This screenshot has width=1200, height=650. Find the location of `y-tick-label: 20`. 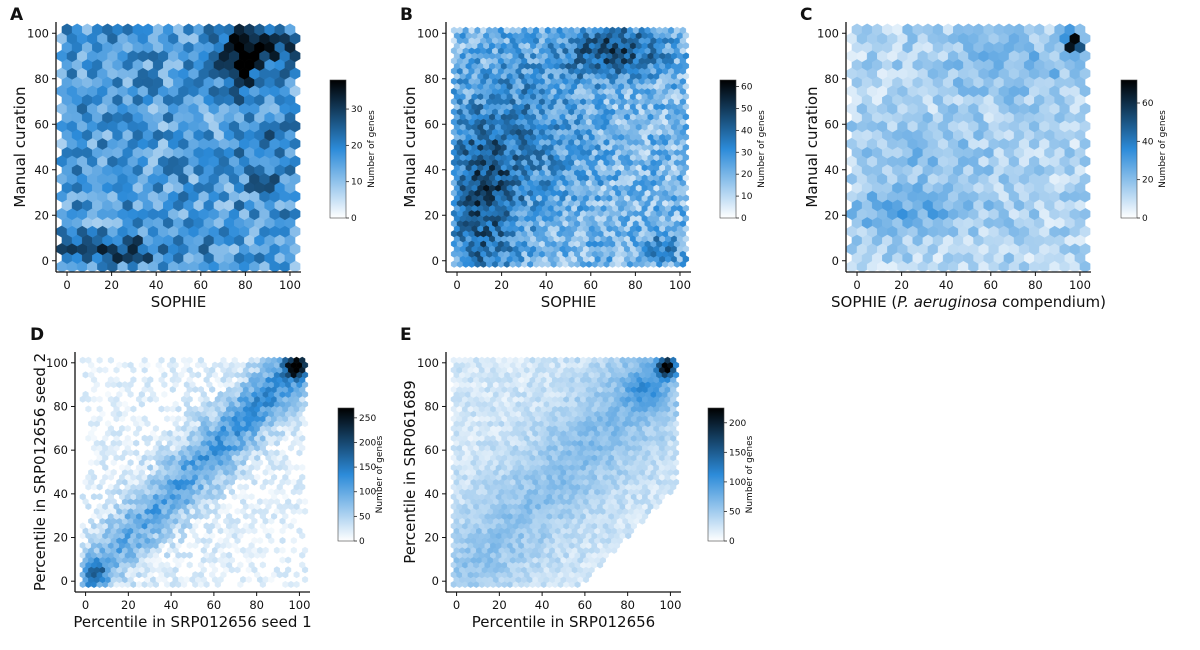

y-tick-label: 20 is located at coordinates (831, 215).